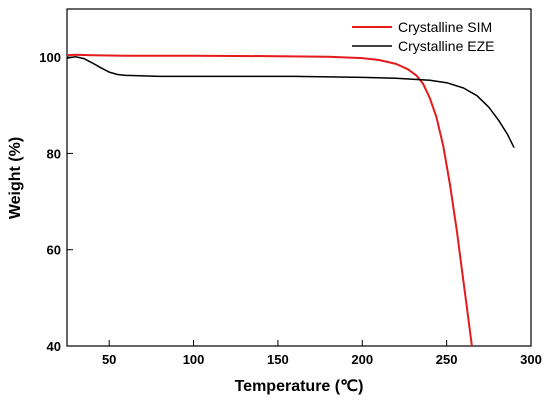 This screenshot has height=404, width=550. Describe the element at coordinates (109, 359) in the screenshot. I see `x-tick-label-0: 50` at that location.